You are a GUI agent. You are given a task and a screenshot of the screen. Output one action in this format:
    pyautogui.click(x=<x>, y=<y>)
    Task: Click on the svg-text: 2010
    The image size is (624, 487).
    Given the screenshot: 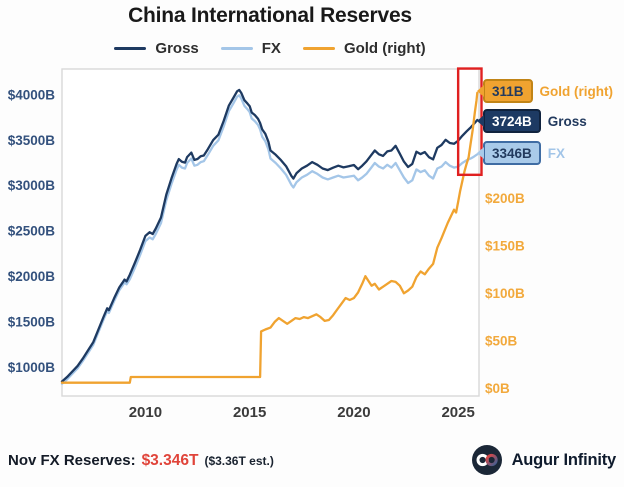 What is the action you would take?
    pyautogui.click(x=145, y=412)
    